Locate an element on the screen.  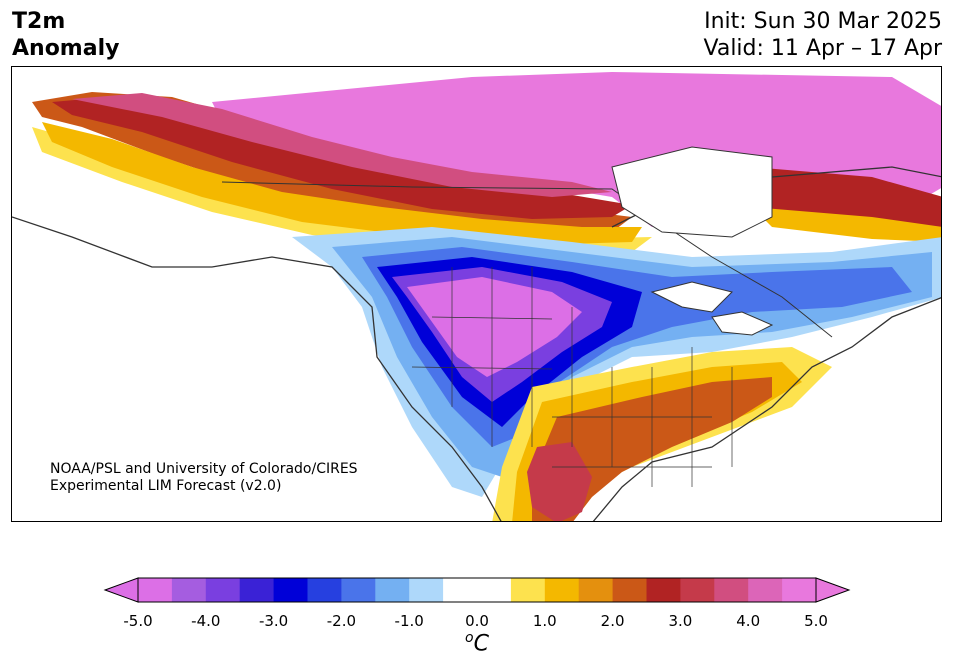
texas-red is located at coordinates (559, 481).